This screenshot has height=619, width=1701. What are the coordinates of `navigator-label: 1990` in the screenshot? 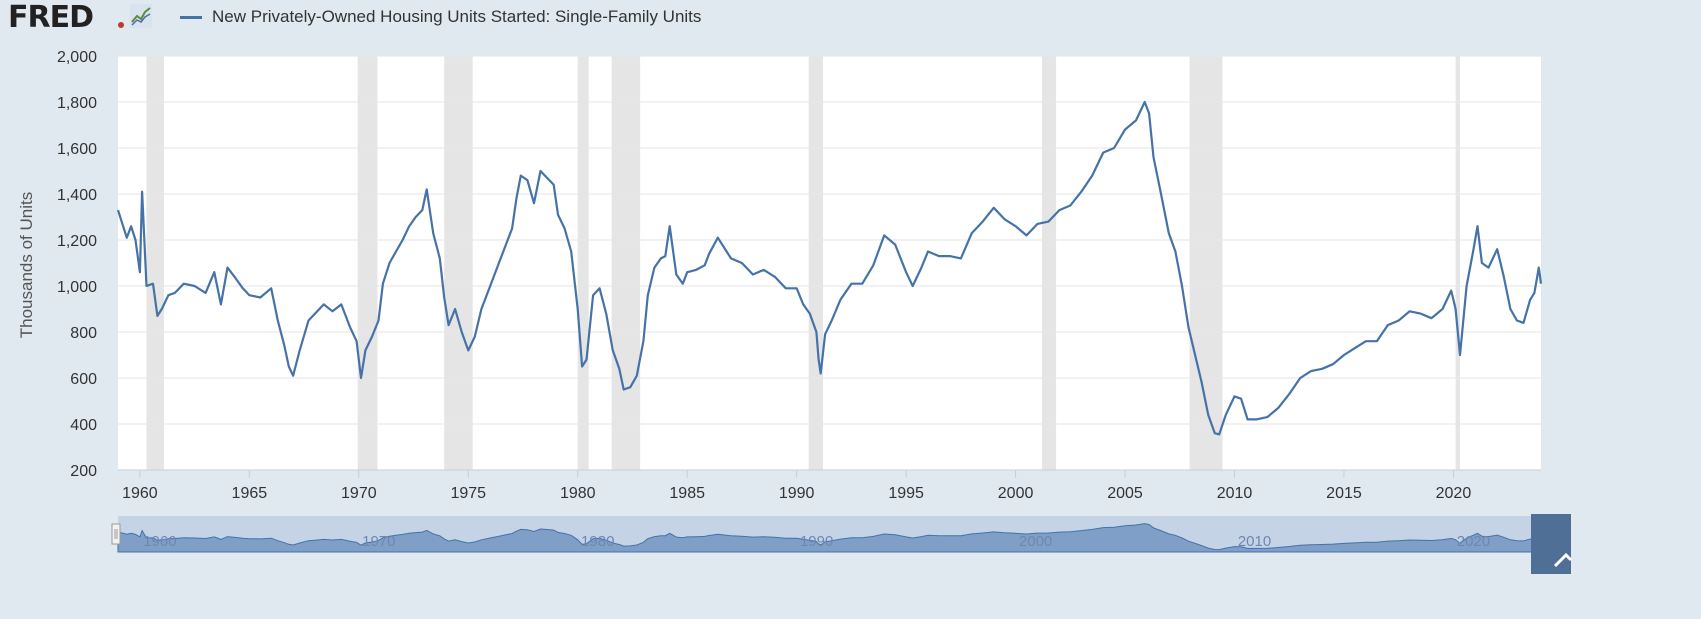 It's located at (816, 541).